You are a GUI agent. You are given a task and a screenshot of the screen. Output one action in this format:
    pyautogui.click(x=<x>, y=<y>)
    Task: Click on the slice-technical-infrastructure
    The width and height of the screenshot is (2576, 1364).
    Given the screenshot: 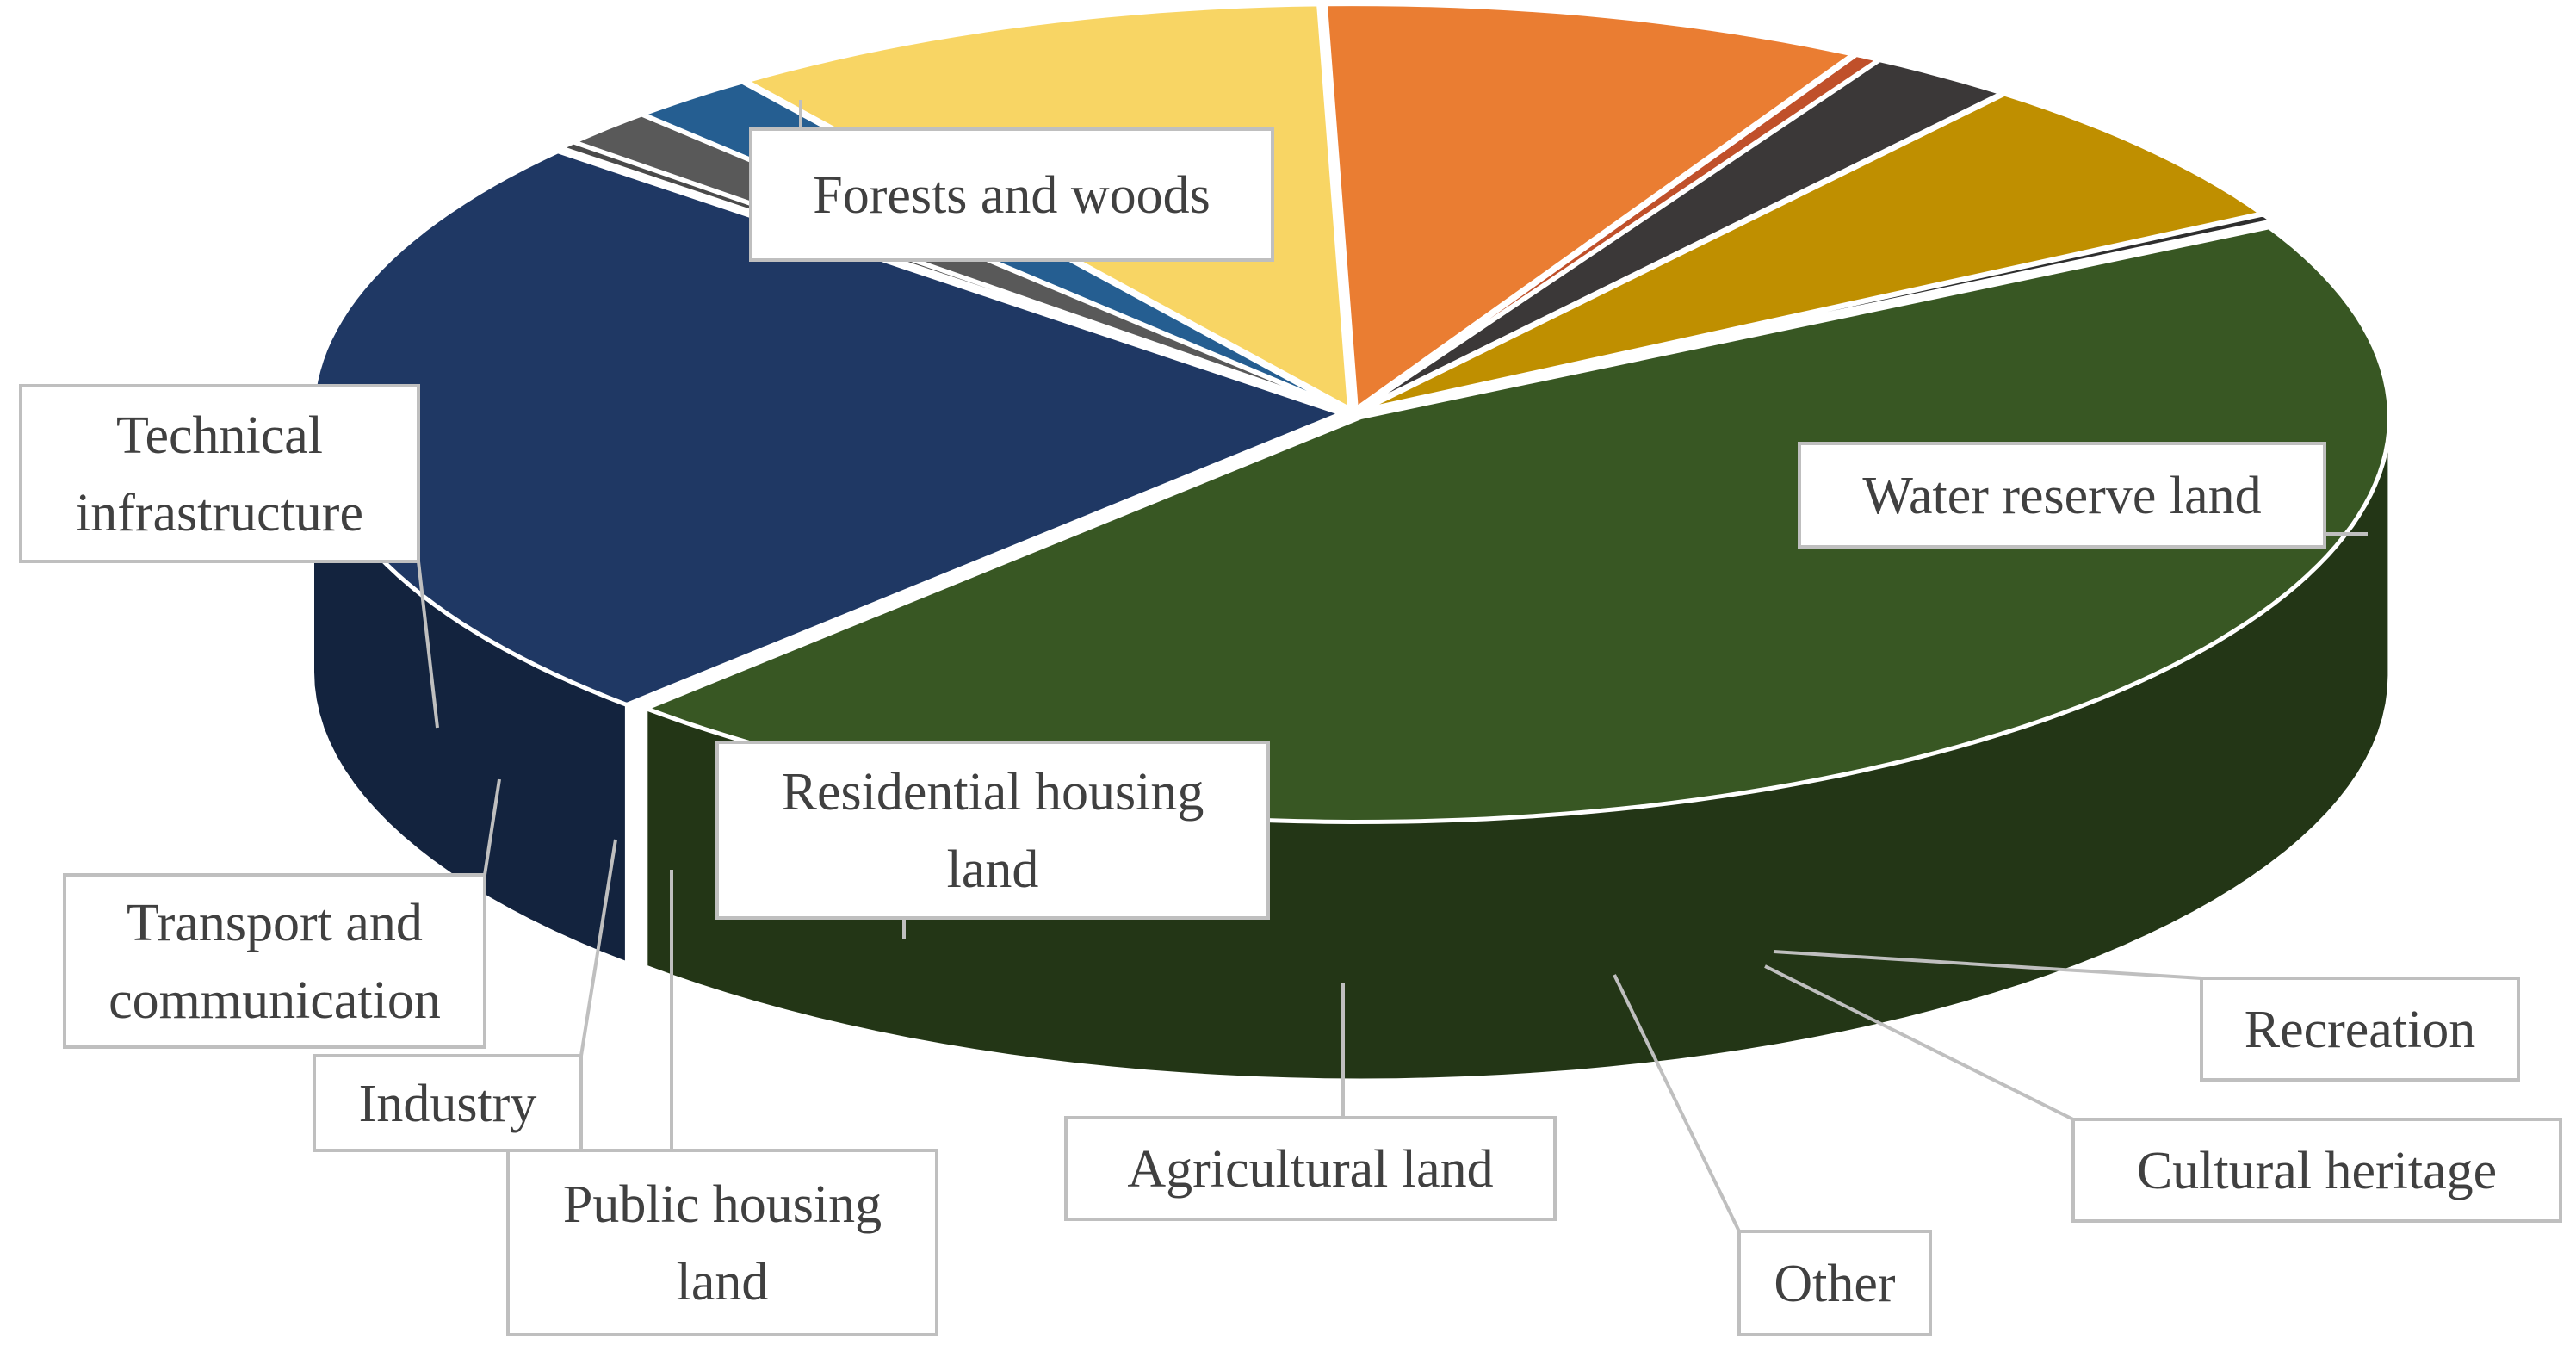 What is the action you would take?
    pyautogui.click(x=1818, y=313)
    